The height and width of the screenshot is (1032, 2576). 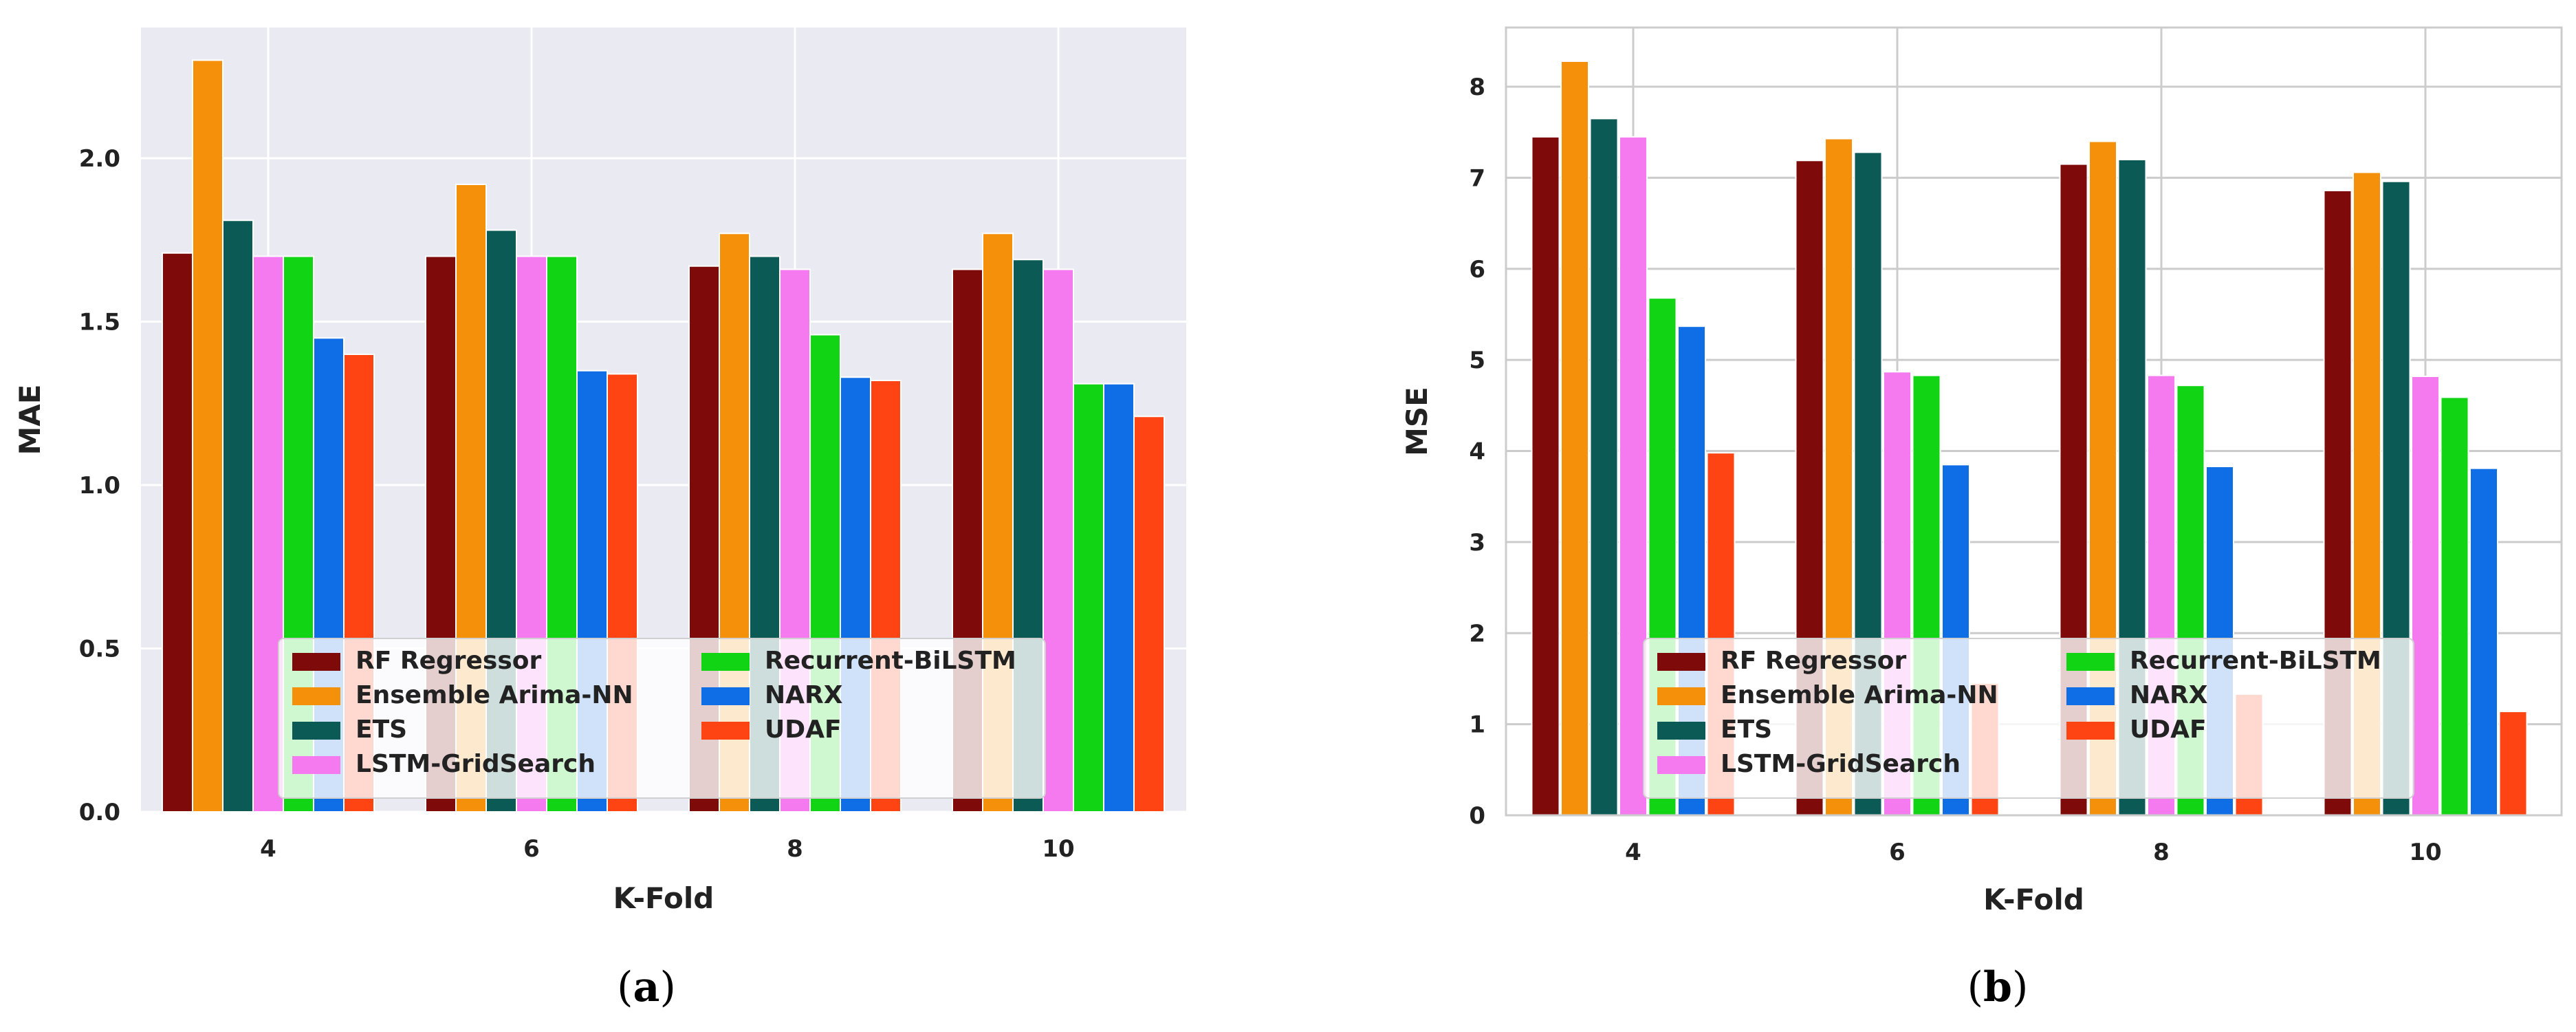 I want to click on y-tick-label: 0.0, so click(x=99, y=812).